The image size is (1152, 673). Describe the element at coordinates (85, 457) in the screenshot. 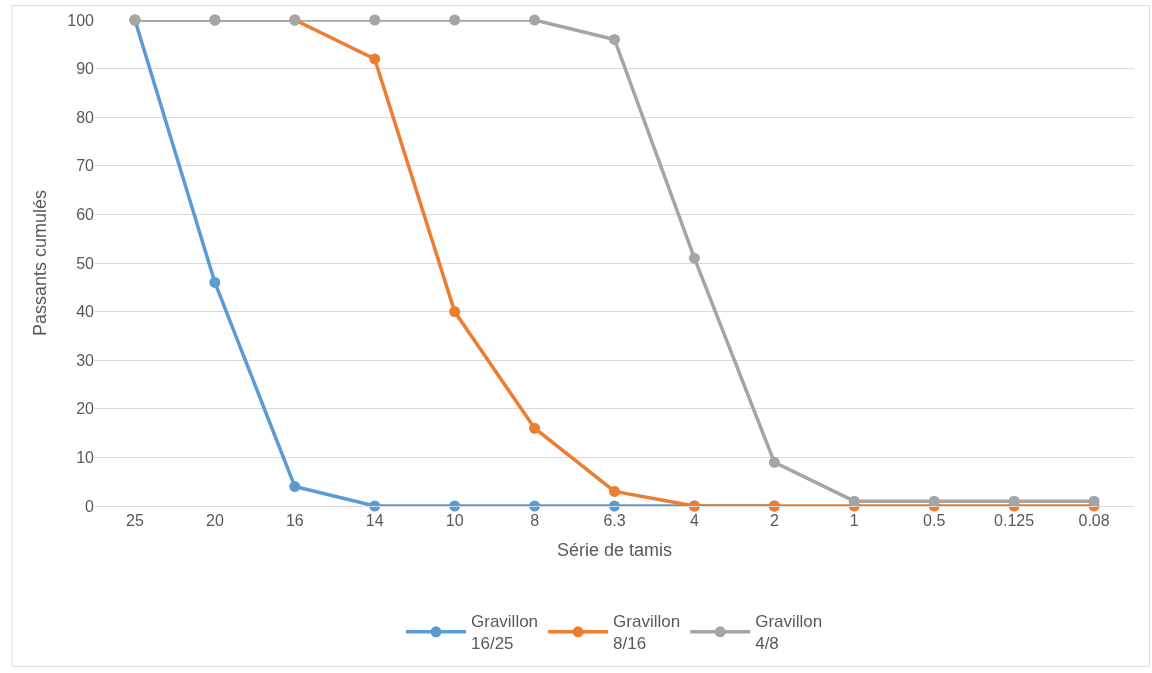

I see `y-tick-label: 10` at that location.